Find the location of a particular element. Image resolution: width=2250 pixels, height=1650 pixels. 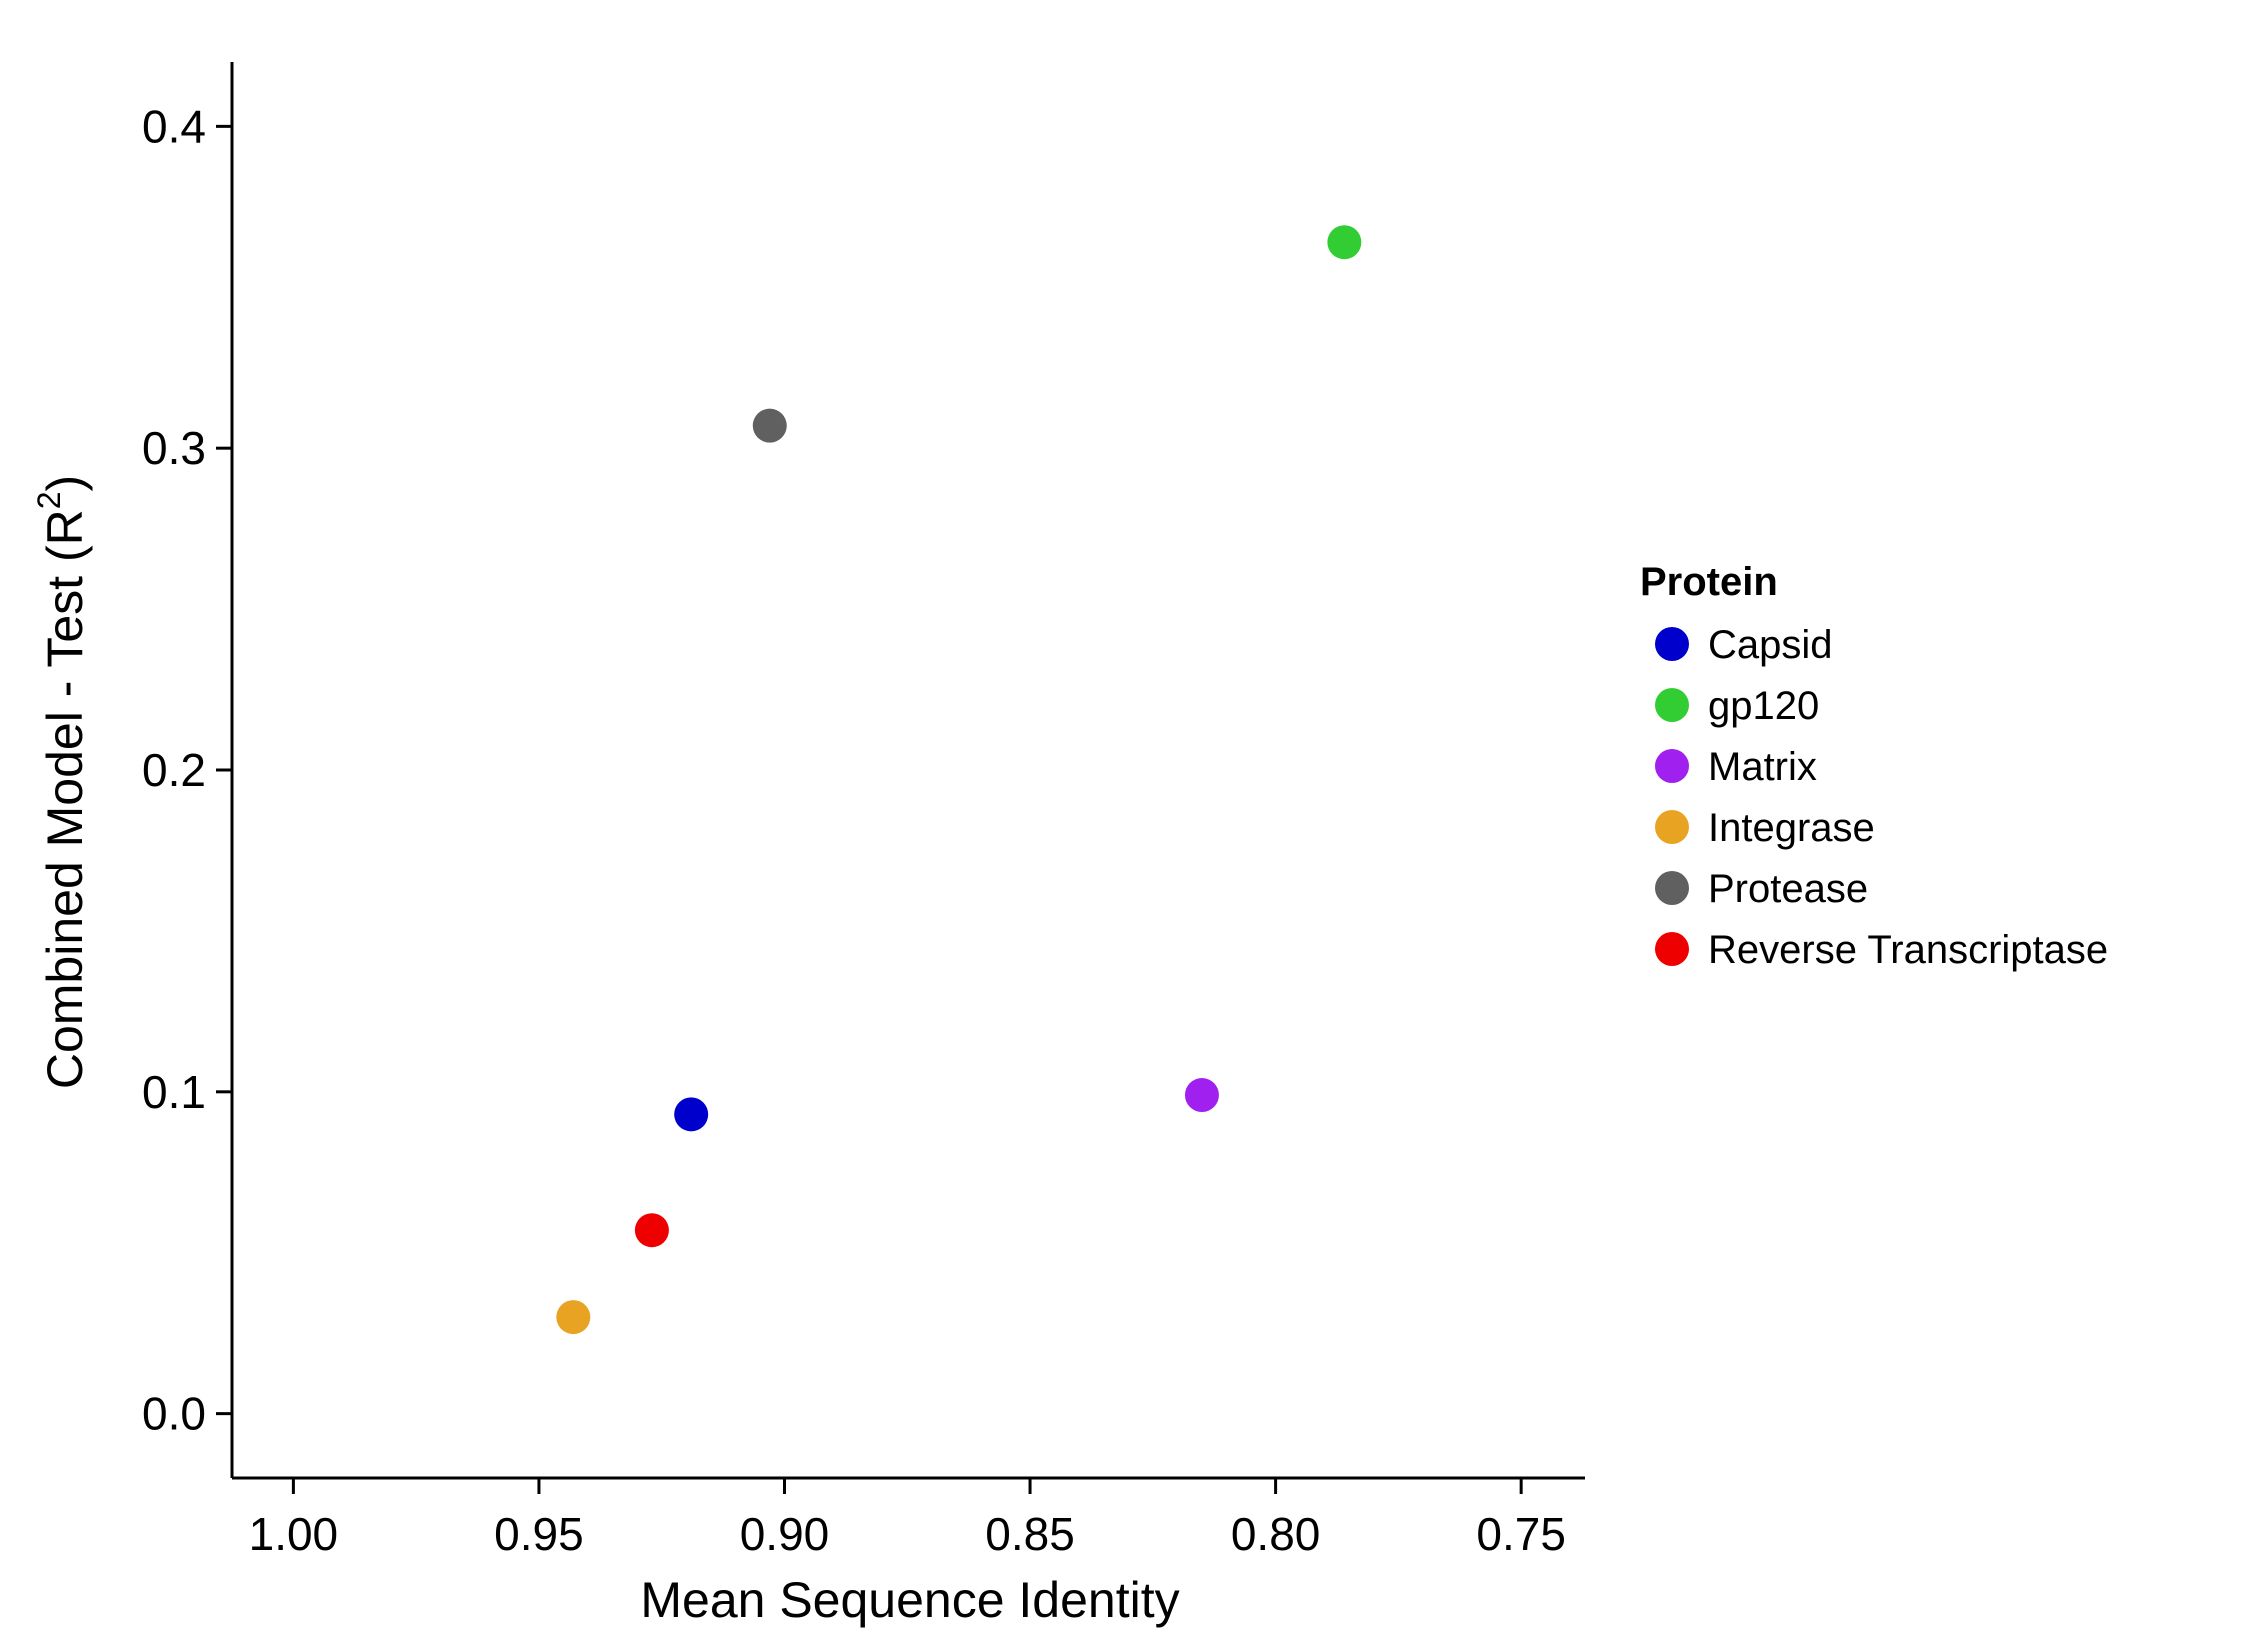

y-axis-title-main: Combined Model - Test (R is located at coordinates (65, 799).